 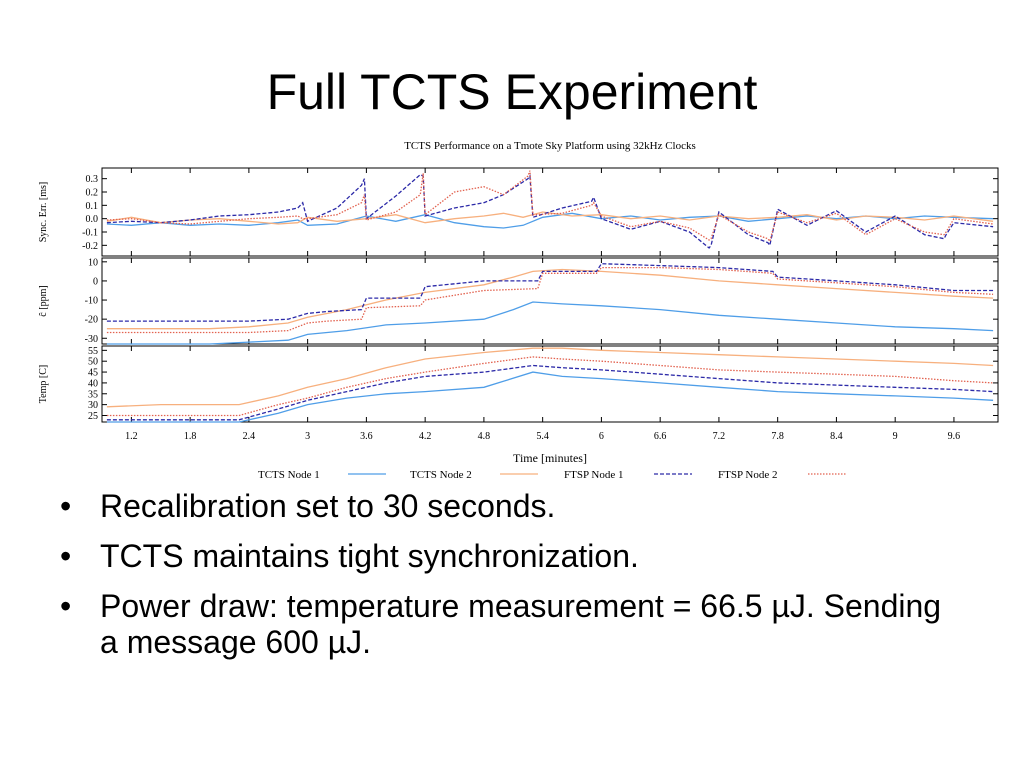 What do you see at coordinates (660, 436) in the screenshot?
I see `x-tick-label: 6.6` at bounding box center [660, 436].